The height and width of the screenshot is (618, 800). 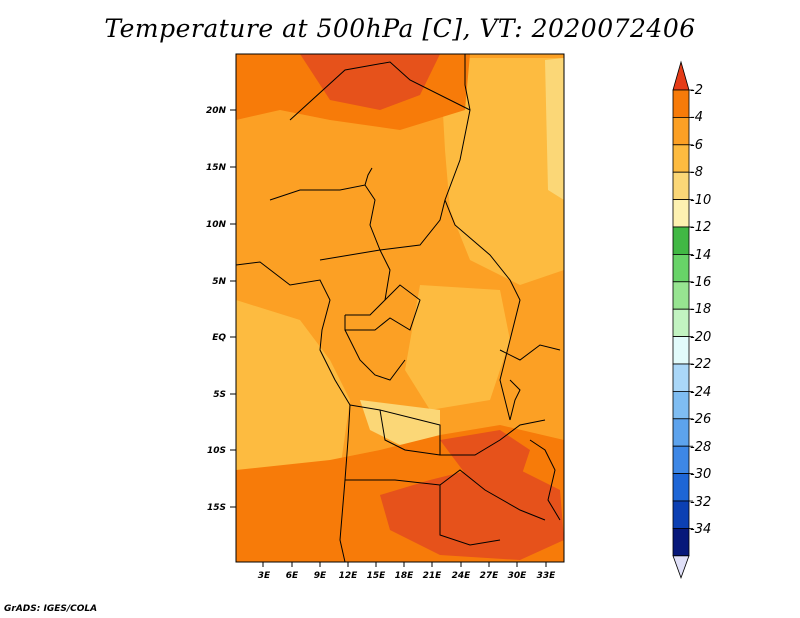 What do you see at coordinates (700, 419) in the screenshot?
I see `cb-label-12: -26` at bounding box center [700, 419].